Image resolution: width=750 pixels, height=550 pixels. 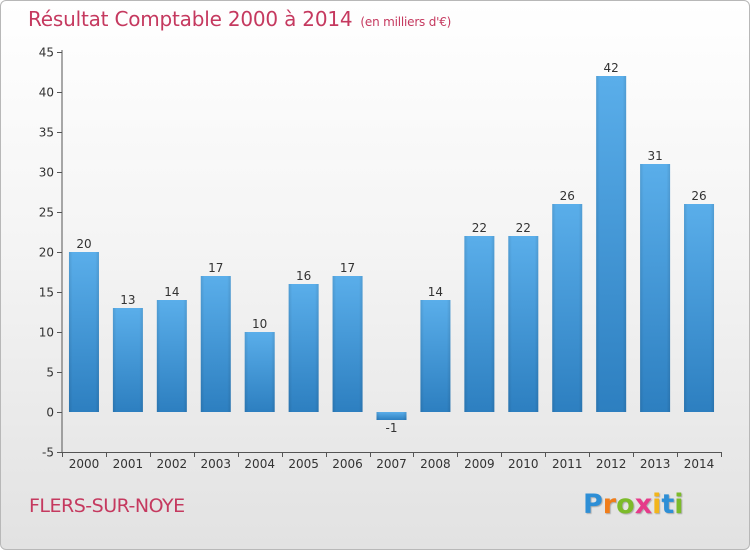 I want to click on y-tick-label: 40, so click(x=46, y=93).